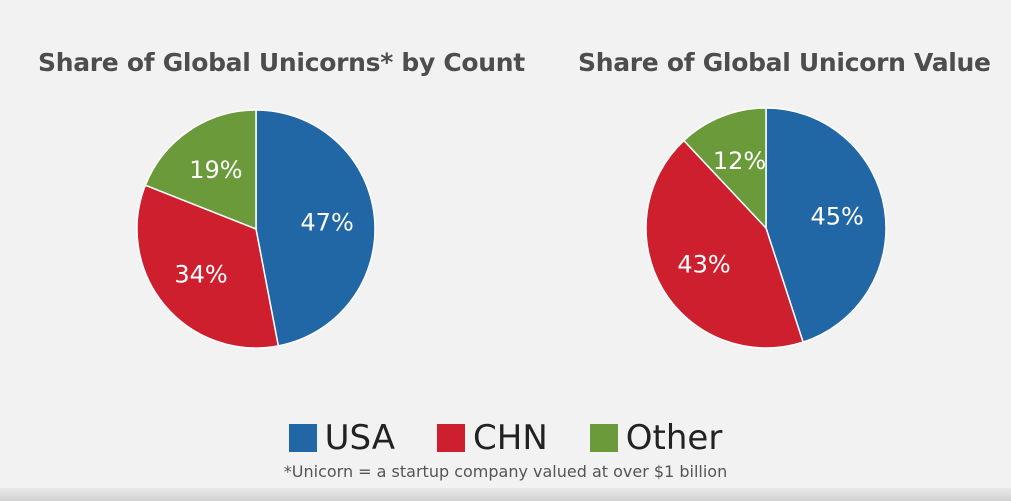 The width and height of the screenshot is (1011, 501). Describe the element at coordinates (360, 438) in the screenshot. I see `legend-label-usa: USA` at that location.